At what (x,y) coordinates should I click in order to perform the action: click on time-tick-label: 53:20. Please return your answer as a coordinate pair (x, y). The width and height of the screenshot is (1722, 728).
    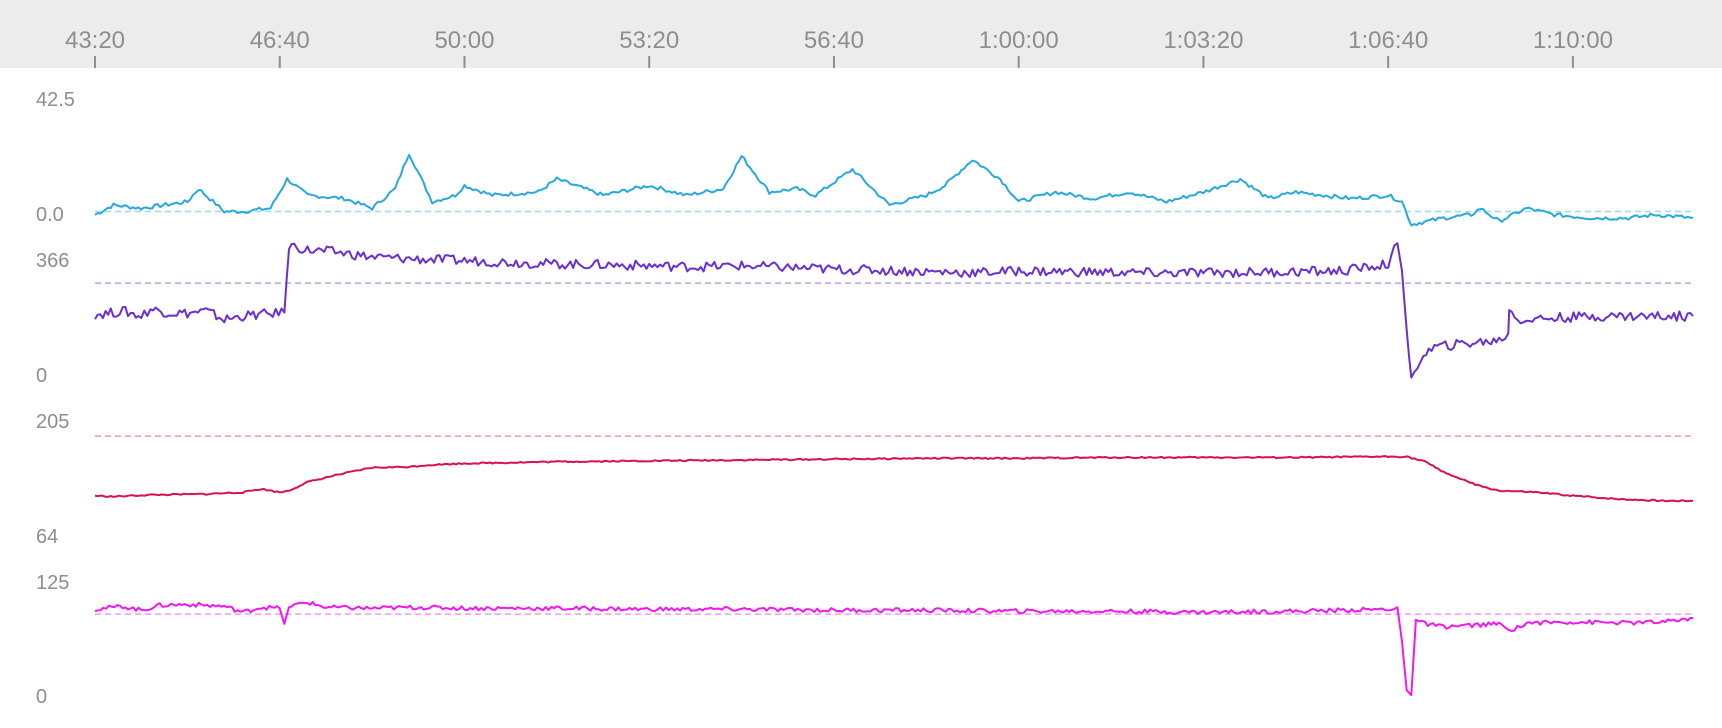
    Looking at the image, I should click on (649, 40).